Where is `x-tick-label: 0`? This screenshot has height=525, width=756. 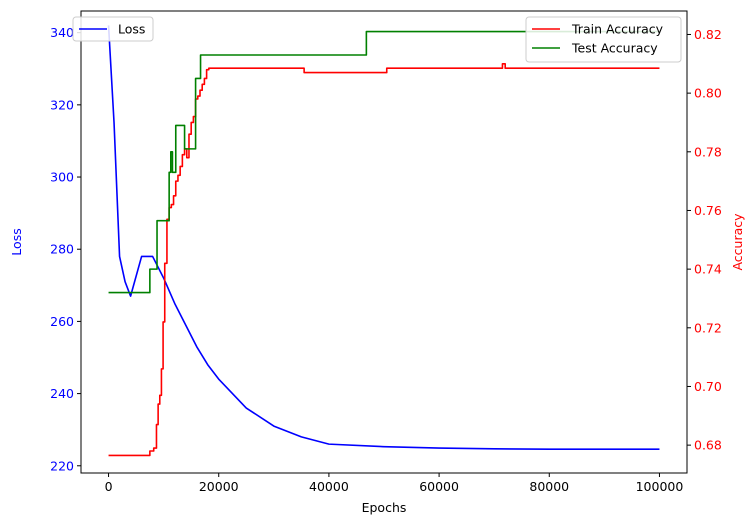 x-tick-label: 0 is located at coordinates (109, 486).